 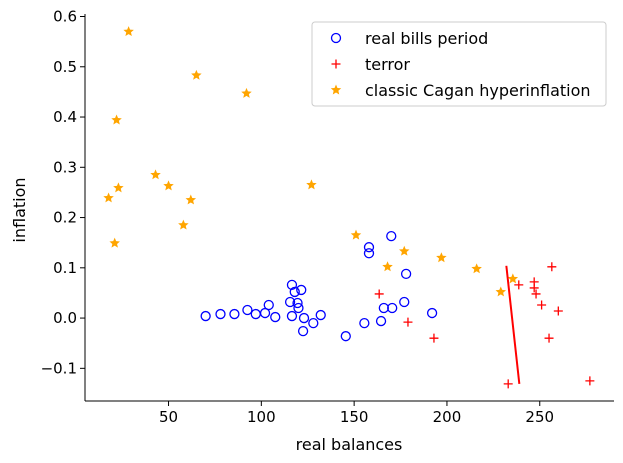 What do you see at coordinates (336, 89) in the screenshot?
I see `legend-marker-cagan` at bounding box center [336, 89].